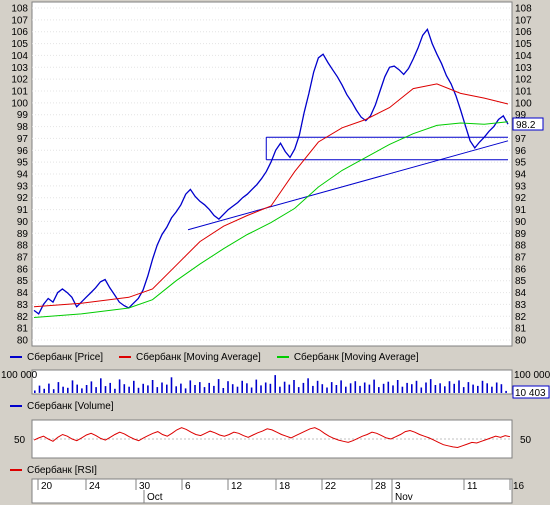 This screenshot has height=505, width=550. Describe the element at coordinates (331, 486) in the screenshot. I see `date-tick-label: 22` at that location.